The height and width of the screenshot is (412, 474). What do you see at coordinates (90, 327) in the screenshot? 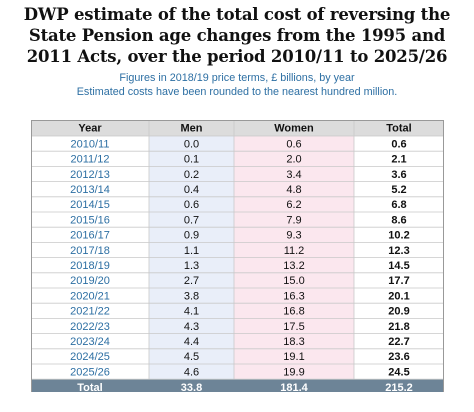
I see `year-cell: 2022/23` at bounding box center [90, 327].